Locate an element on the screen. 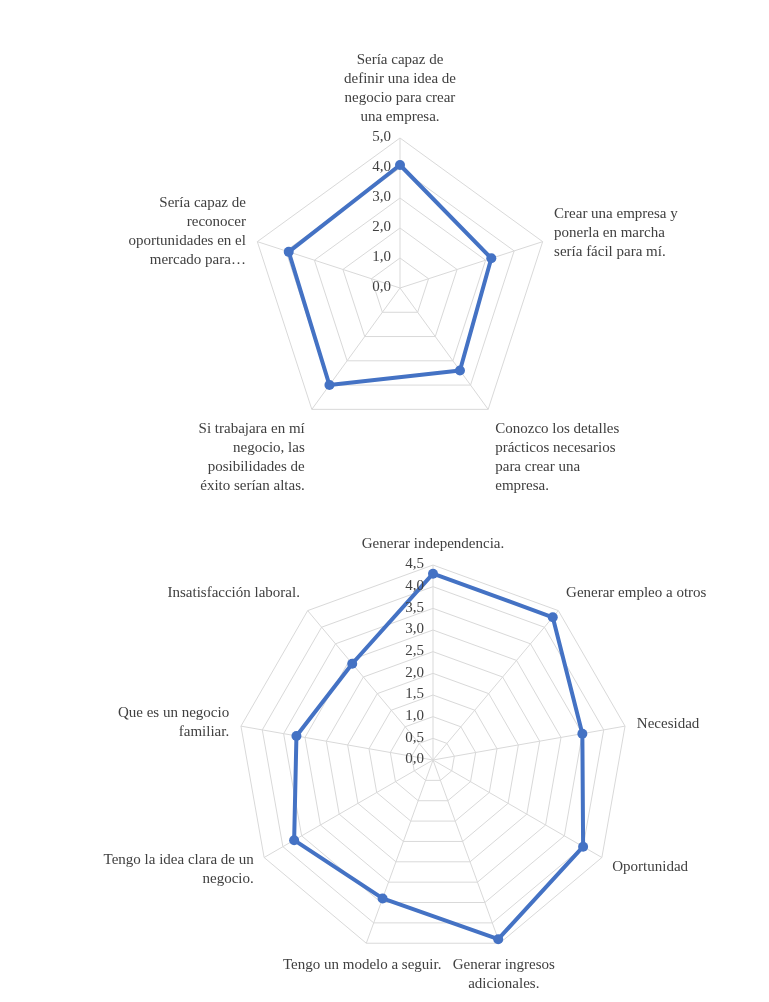 The height and width of the screenshot is (1002, 769). y-tick-label: 2,5 is located at coordinates (414, 650).